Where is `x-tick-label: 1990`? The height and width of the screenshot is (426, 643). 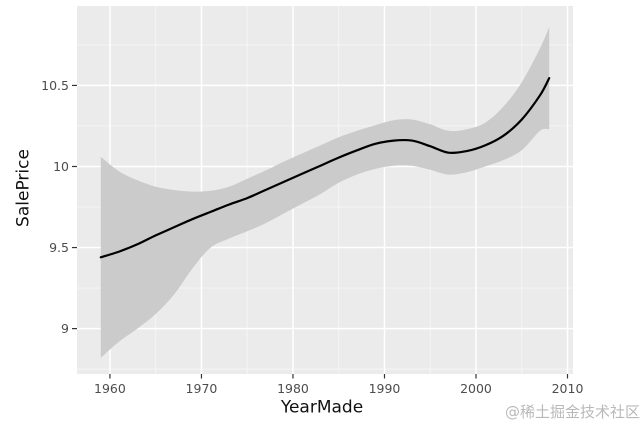 x-tick-label: 1990 is located at coordinates (385, 388).